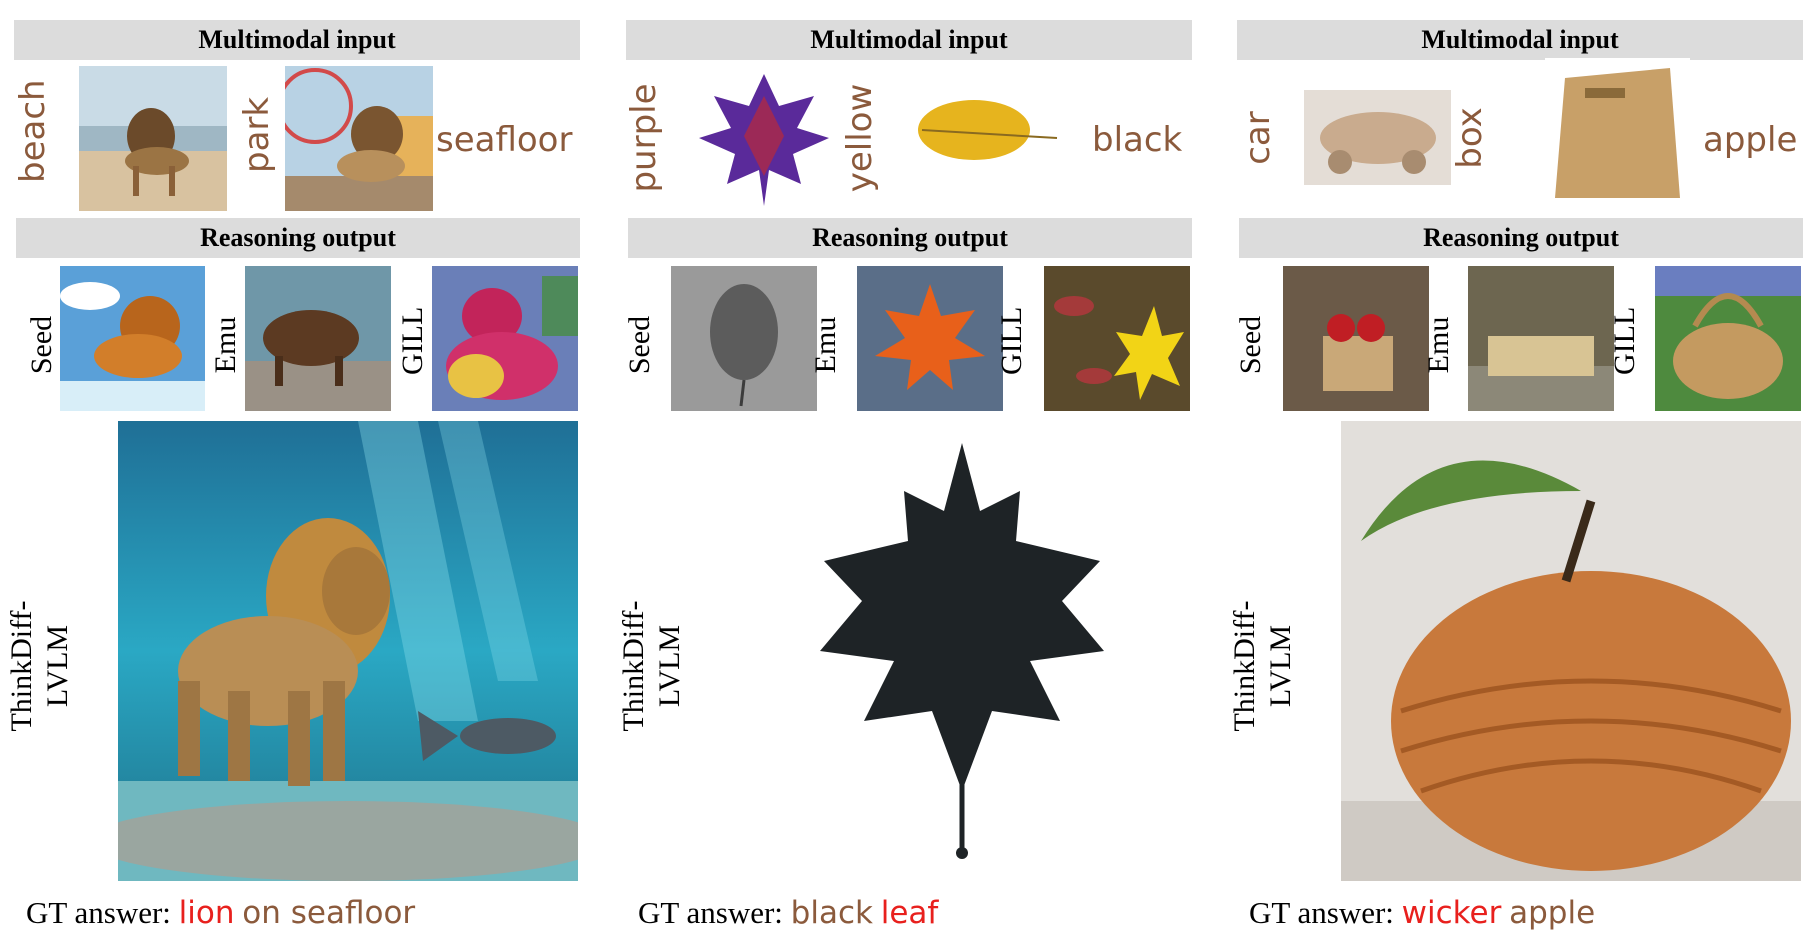 This screenshot has width=1813, height=948. Describe the element at coordinates (987, 130) in the screenshot. I see `input-image-yellow-leaf` at that location.